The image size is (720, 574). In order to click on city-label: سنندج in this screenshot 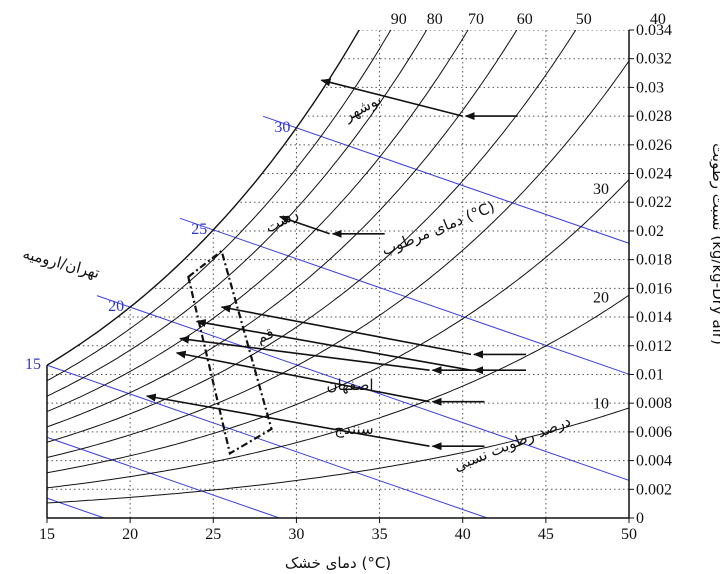, I will do `click(353, 429)`.